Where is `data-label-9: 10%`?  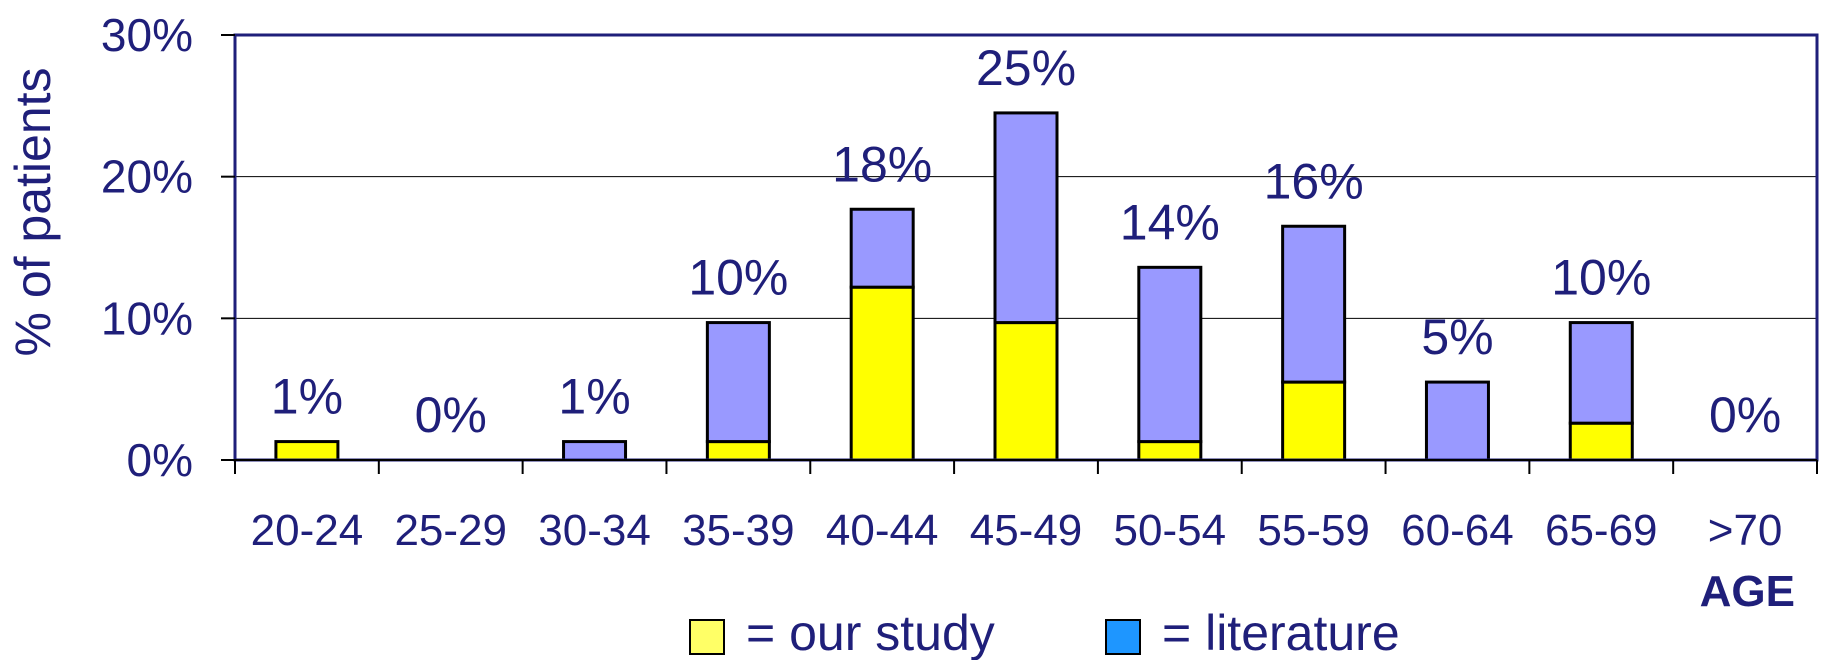 data-label-9: 10% is located at coordinates (1601, 278).